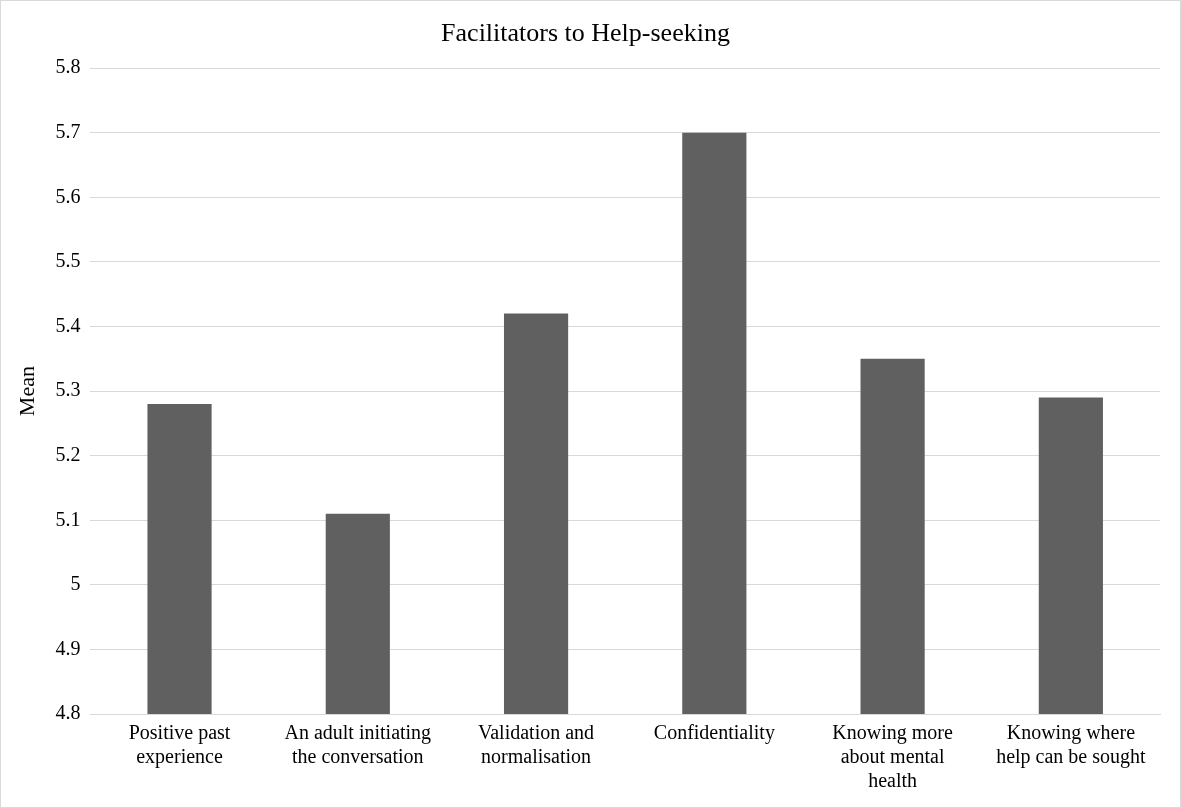 This screenshot has width=1181, height=808. I want to click on y-tick-label: 5.5, so click(68, 260).